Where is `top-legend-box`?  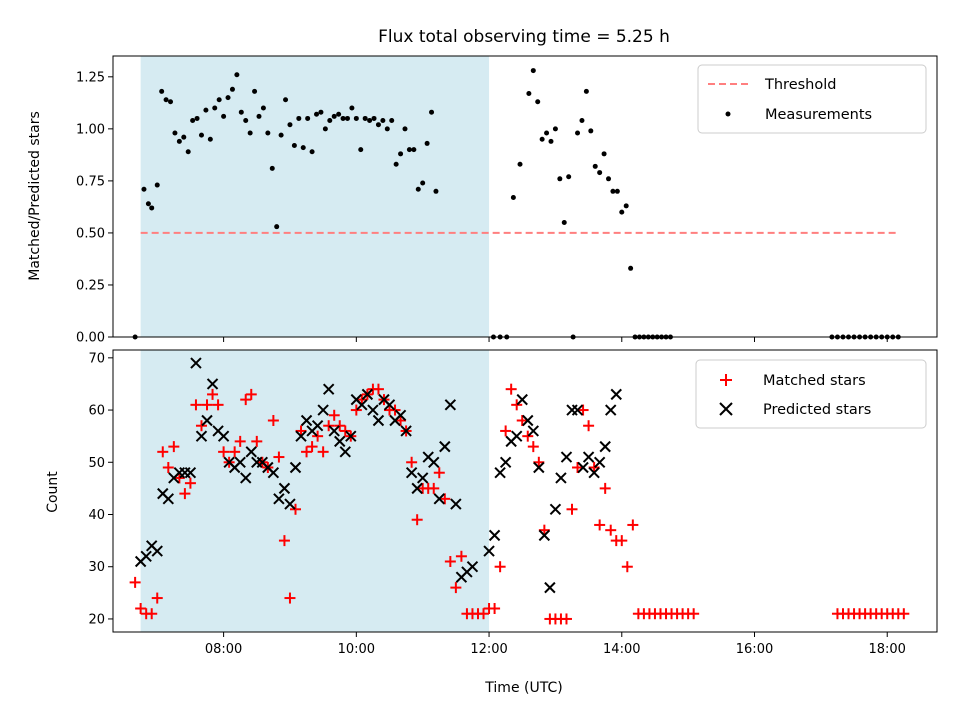
top-legend-box is located at coordinates (812, 99).